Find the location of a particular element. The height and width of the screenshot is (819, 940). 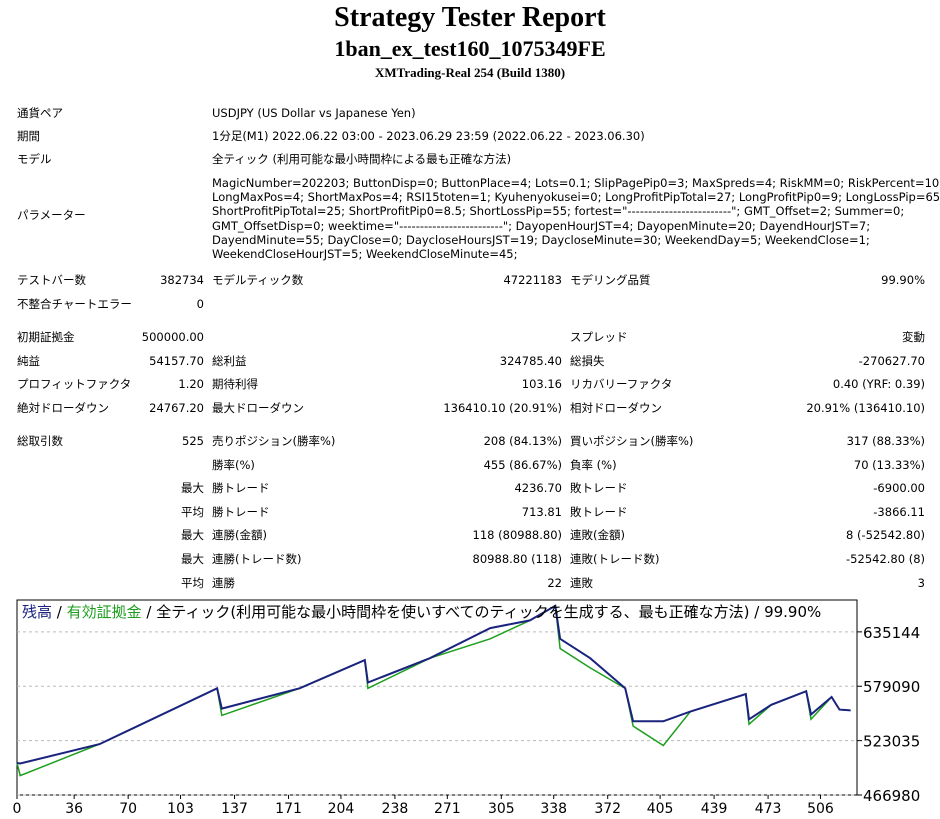

x-tick-label: 338 is located at coordinates (553, 809).